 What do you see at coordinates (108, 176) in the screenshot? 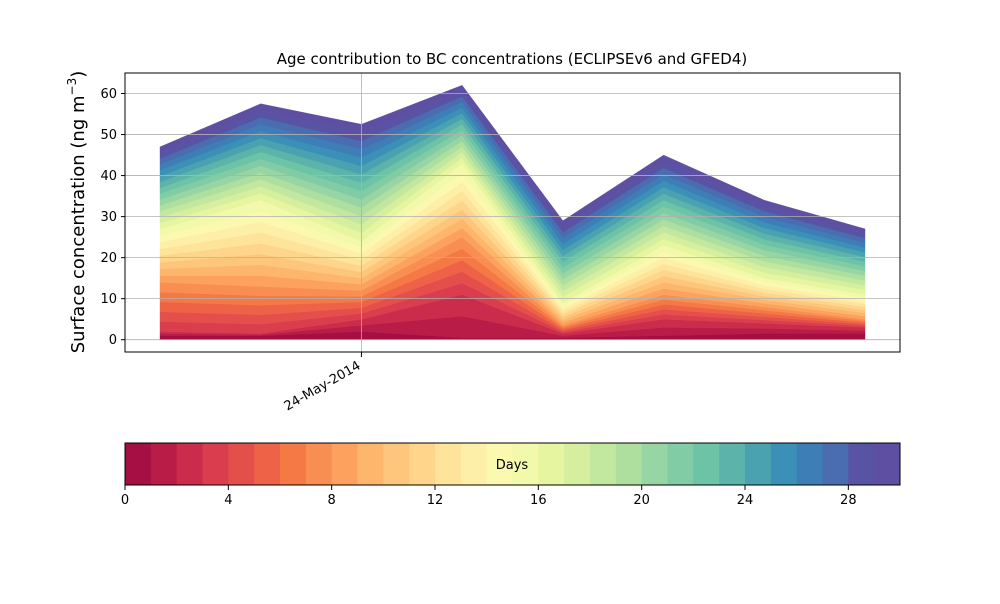
I see `y-tick-label: 40` at bounding box center [108, 176].